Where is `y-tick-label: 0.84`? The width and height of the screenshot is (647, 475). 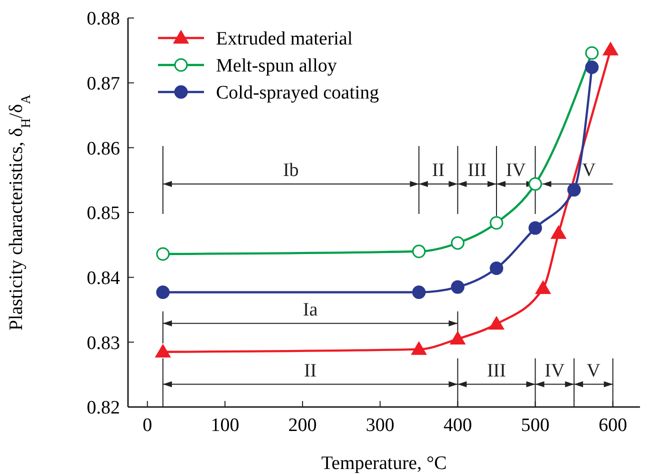
y-tick-label: 0.84 is located at coordinates (103, 278).